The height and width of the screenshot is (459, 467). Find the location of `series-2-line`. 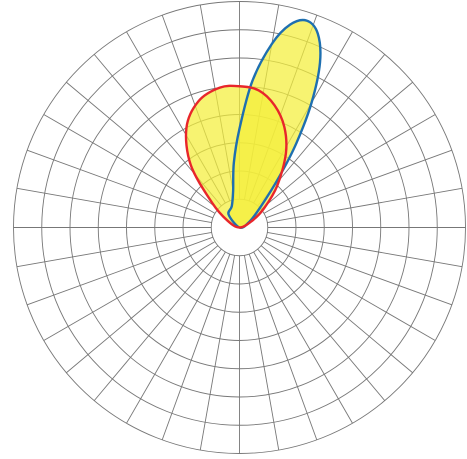

series-2-line is located at coordinates (236, 156).